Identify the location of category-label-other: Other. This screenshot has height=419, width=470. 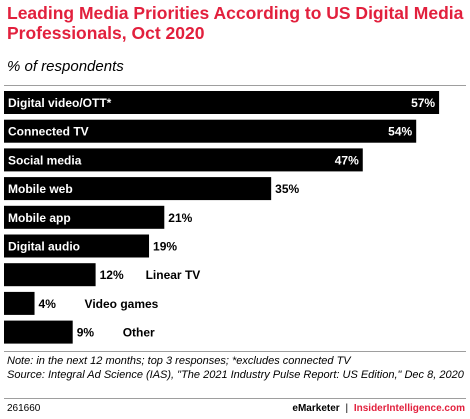
(139, 333).